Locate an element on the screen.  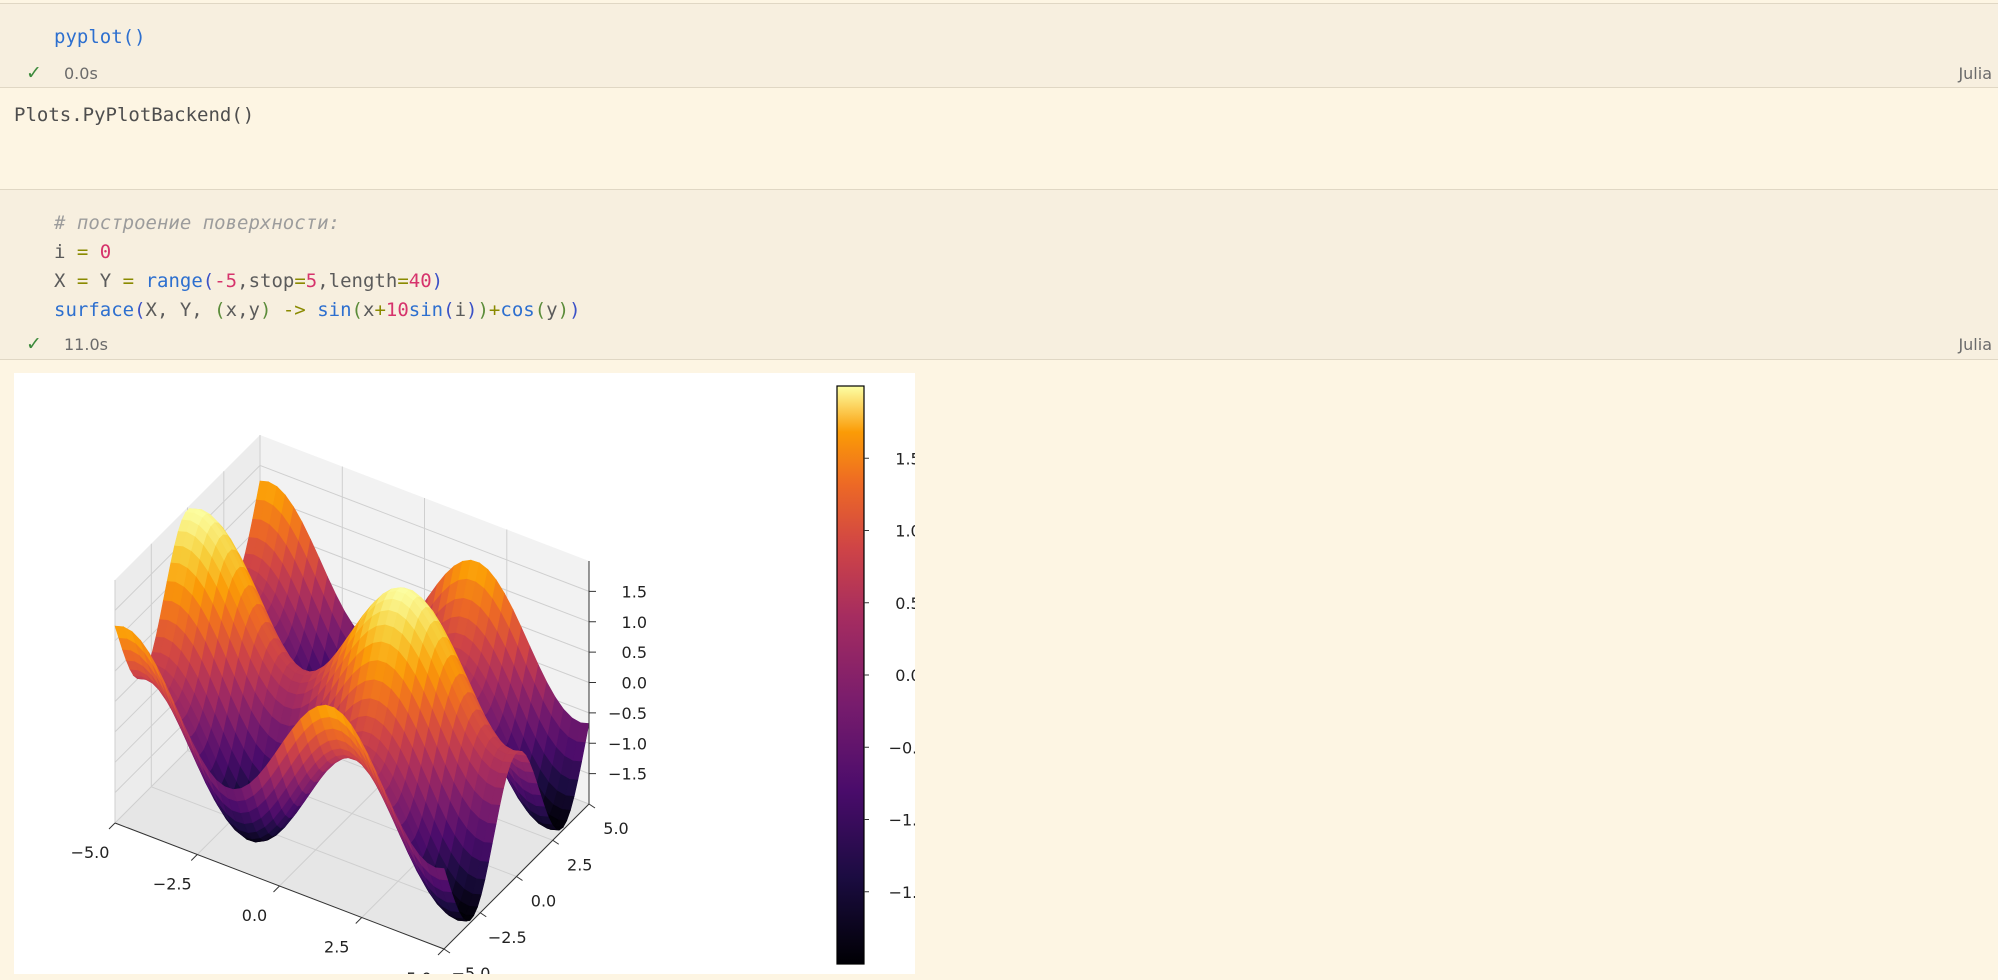
cell-status-2: ✓ 11.0s Julia is located at coordinates (999, 345).